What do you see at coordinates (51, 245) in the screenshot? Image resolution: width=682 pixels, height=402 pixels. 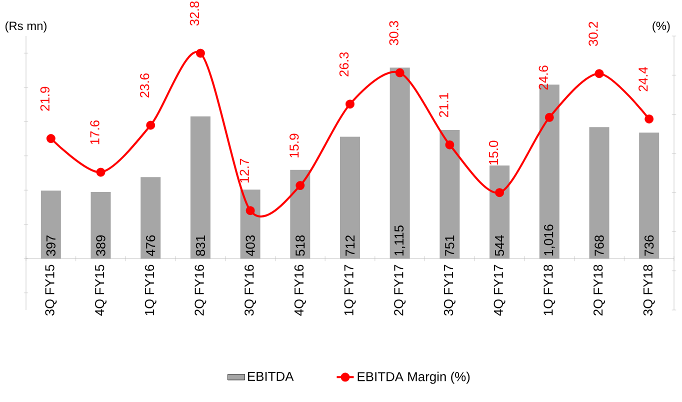 I see `data-label: 397` at bounding box center [51, 245].